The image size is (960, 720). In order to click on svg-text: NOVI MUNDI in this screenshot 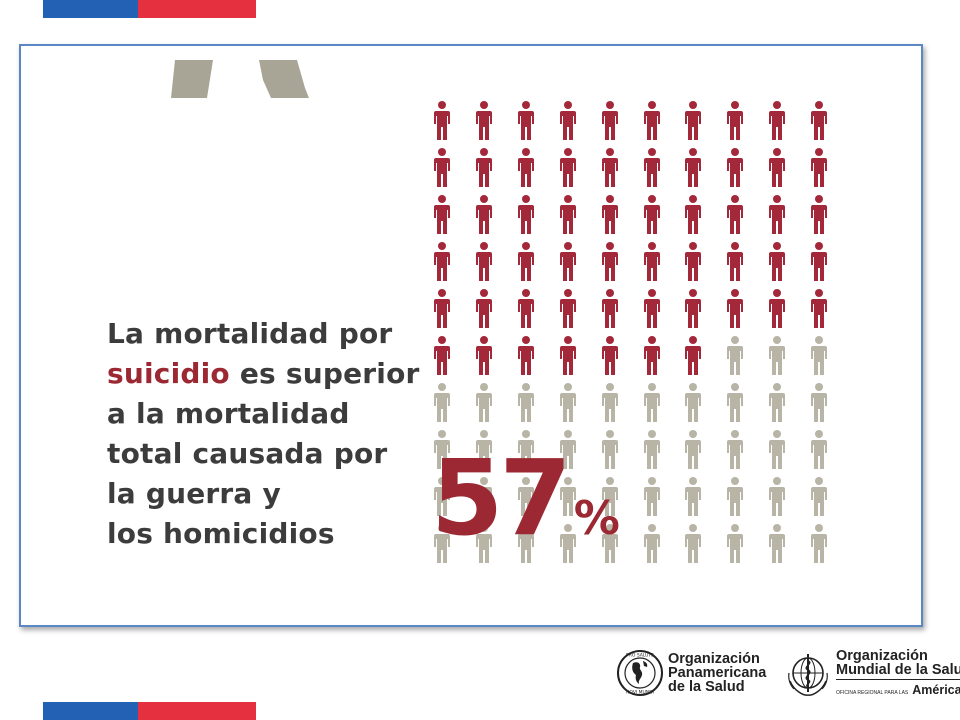, I will do `click(640, 693)`.